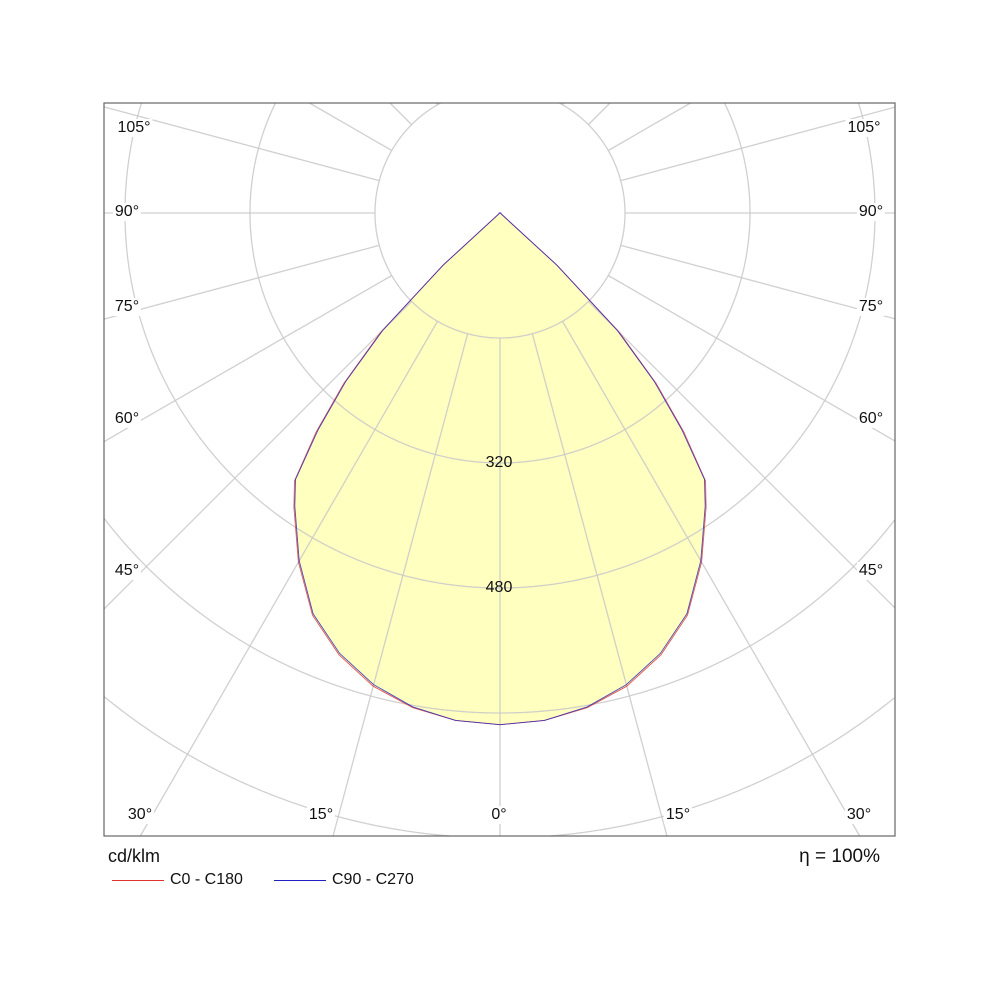 Image resolution: width=1000 pixels, height=1000 pixels. Describe the element at coordinates (864, 128) in the screenshot. I see `angle-label-right: 105°` at that location.